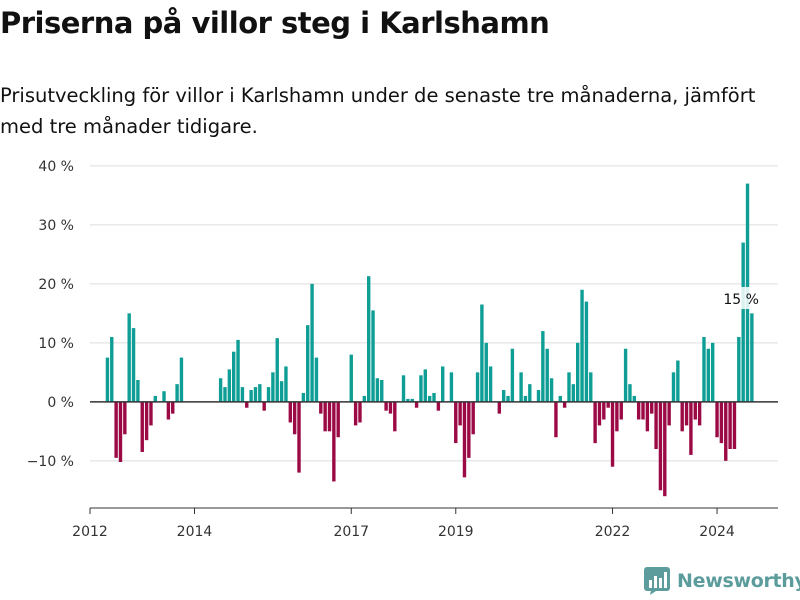  What do you see at coordinates (90, 532) in the screenshot?
I see `x-tick-label: 2012` at bounding box center [90, 532].